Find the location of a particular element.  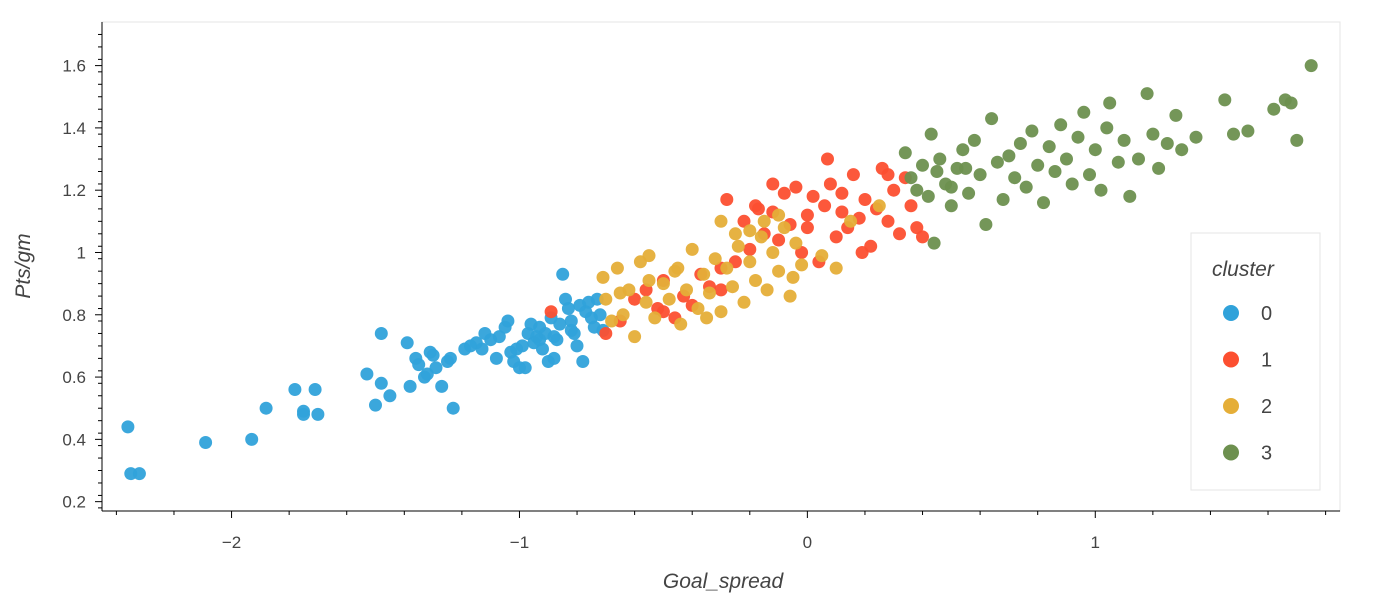

legend-marker is located at coordinates (1231, 359).